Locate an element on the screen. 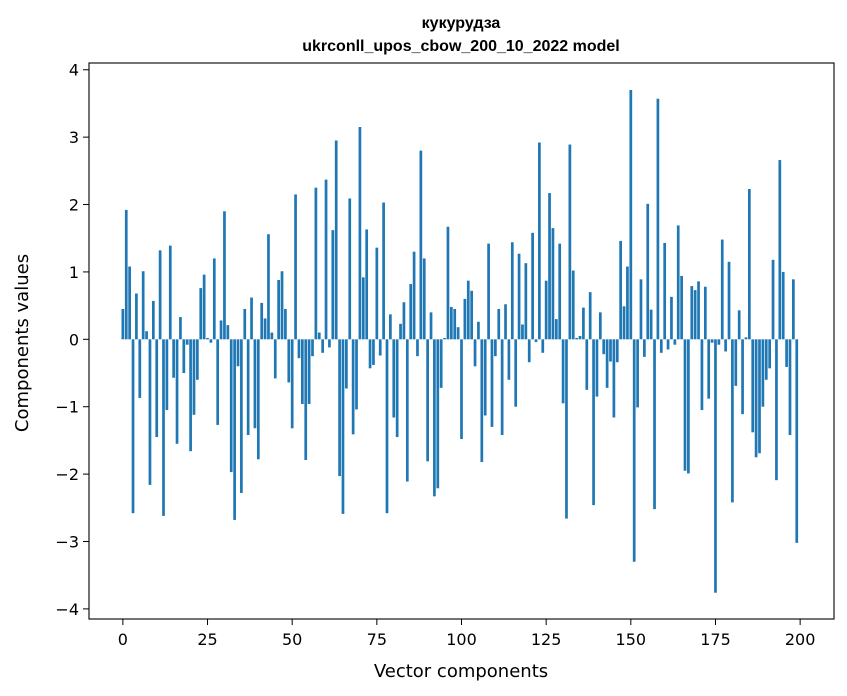 The width and height of the screenshot is (847, 696). y-tick-label: 4 is located at coordinates (74, 70).